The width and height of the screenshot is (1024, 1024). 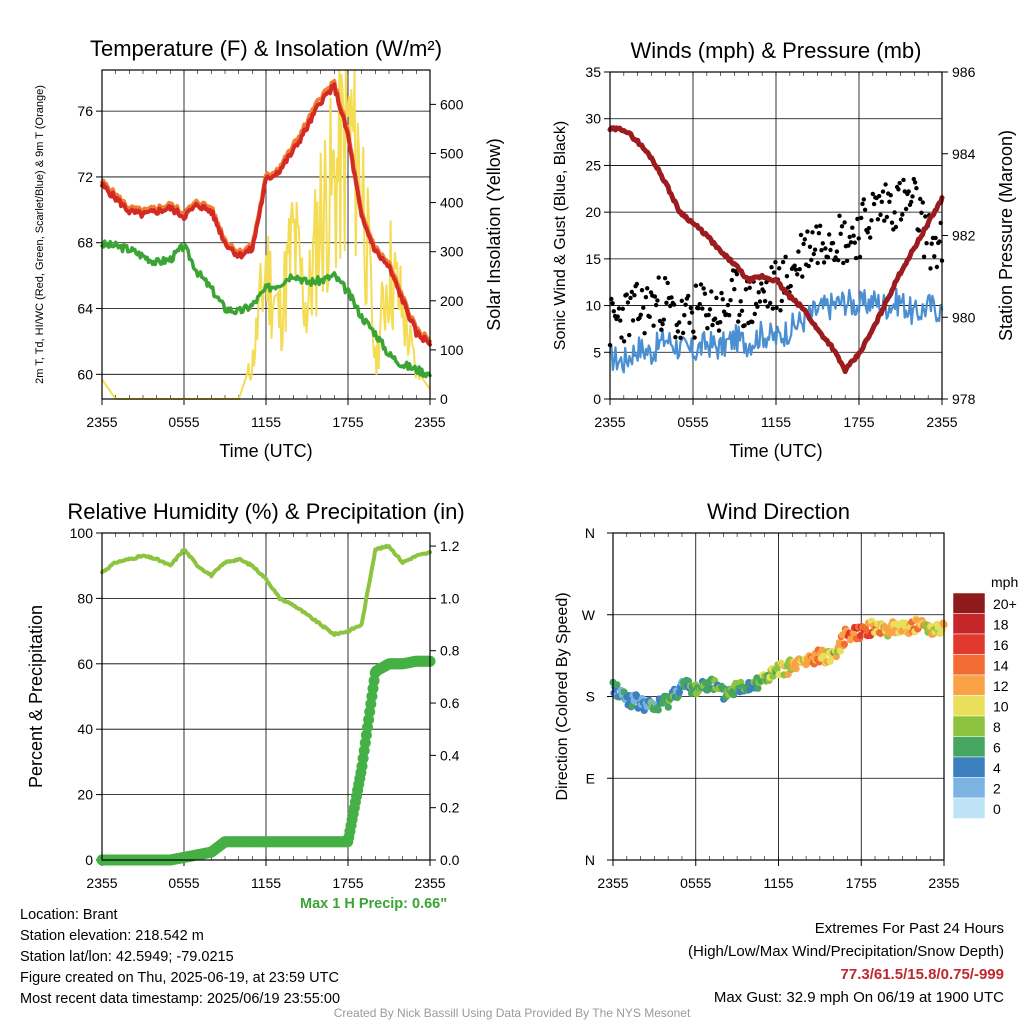 What do you see at coordinates (997, 727) in the screenshot?
I see `colorbar-label: 8` at bounding box center [997, 727].